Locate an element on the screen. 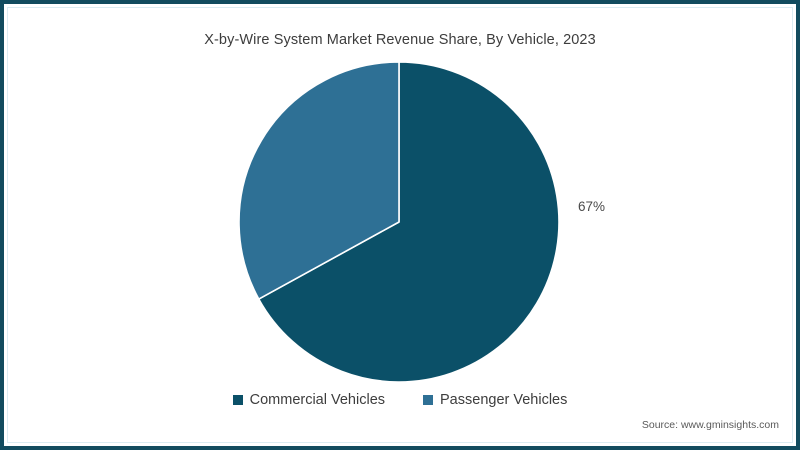 The width and height of the screenshot is (800, 450). legend-item-label: Passenger Vehicles is located at coordinates (504, 400).